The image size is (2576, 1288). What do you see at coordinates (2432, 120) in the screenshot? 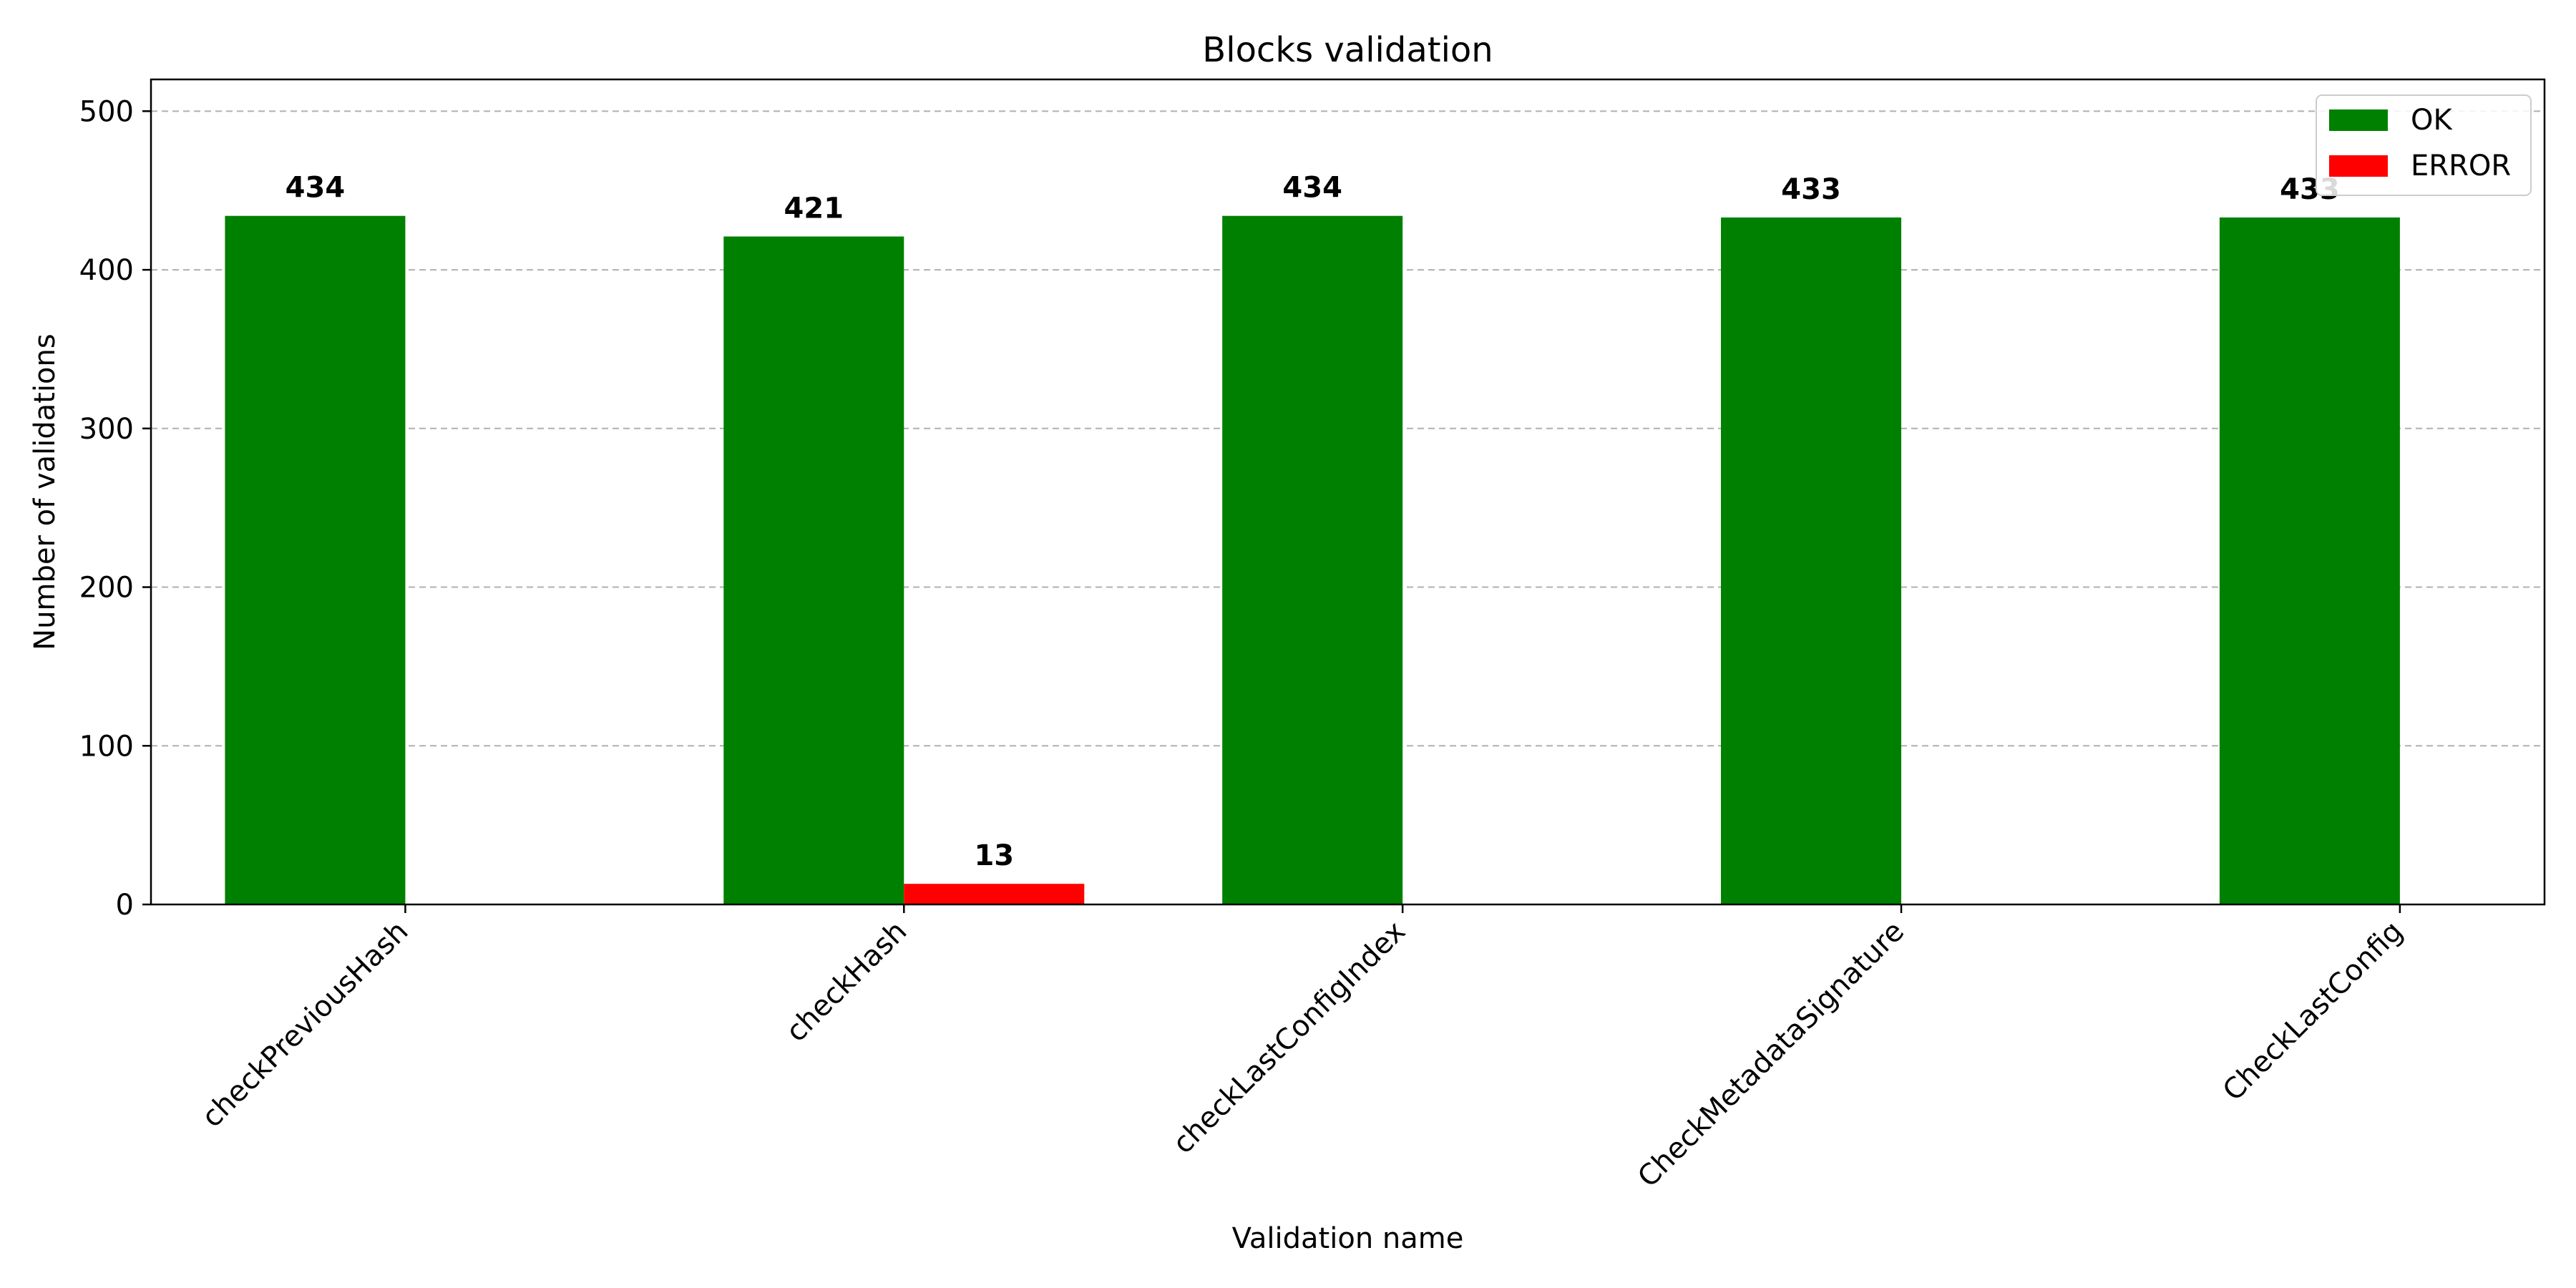
I see `legend-label-ok: OK` at bounding box center [2432, 120].